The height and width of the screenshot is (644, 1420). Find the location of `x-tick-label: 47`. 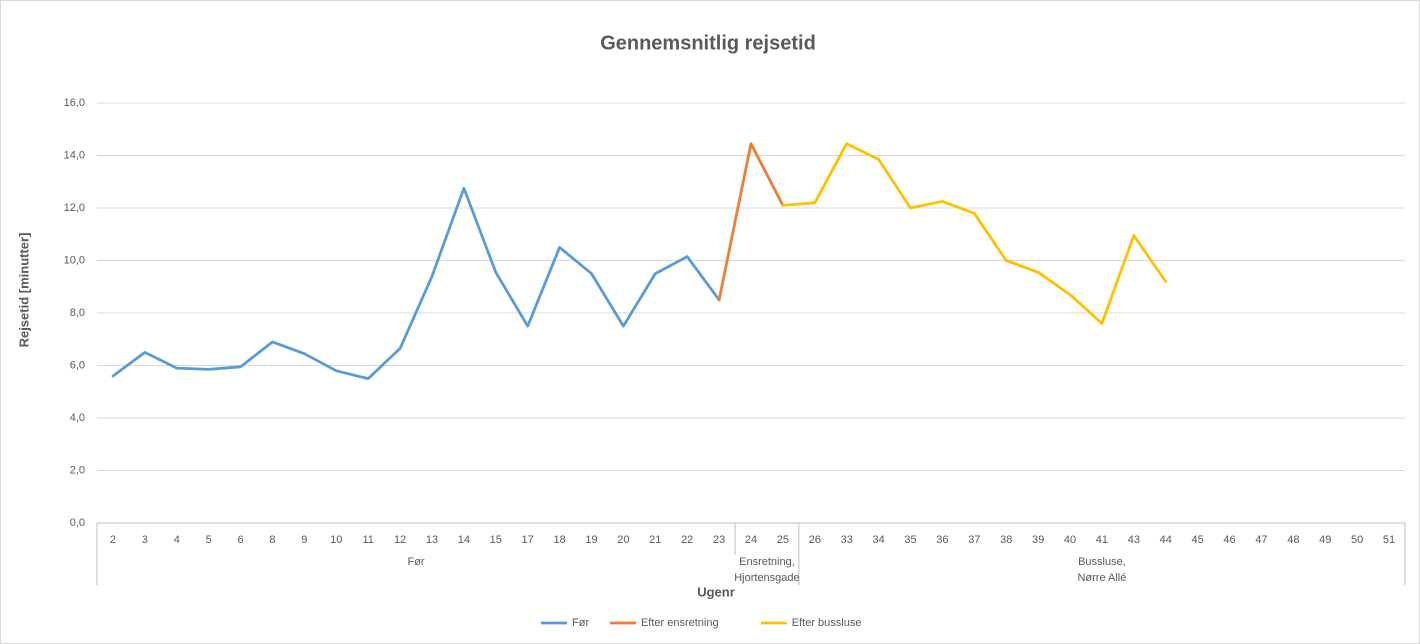

x-tick-label: 47 is located at coordinates (1261, 540).